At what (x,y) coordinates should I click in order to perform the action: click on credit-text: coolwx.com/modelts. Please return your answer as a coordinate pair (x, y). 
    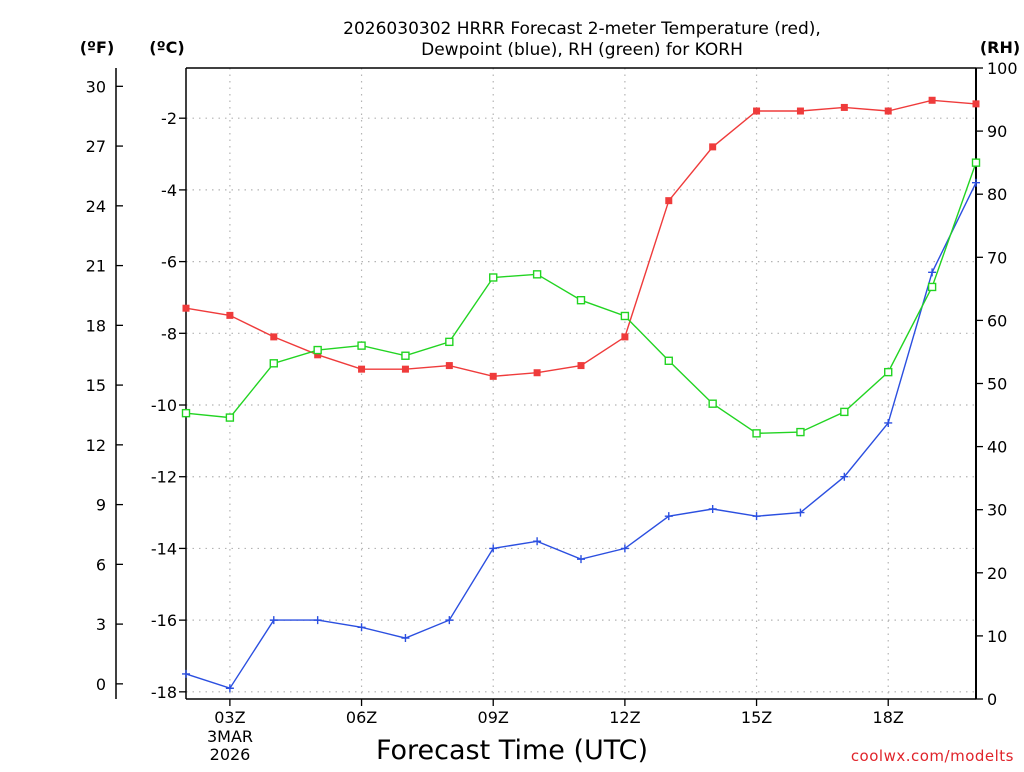
    Looking at the image, I should click on (932, 756).